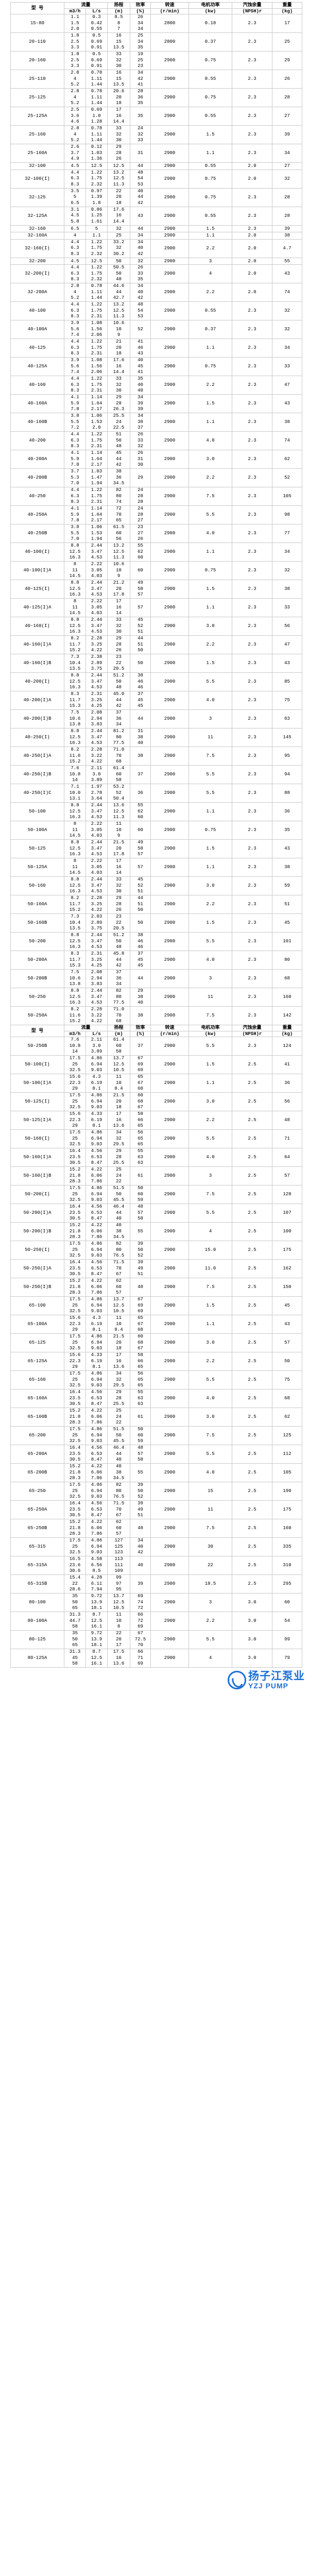 This screenshot has height=2576, width=309. Describe the element at coordinates (140, 97) in the screenshot. I see `cell-efficiency: 28 36 35` at that location.